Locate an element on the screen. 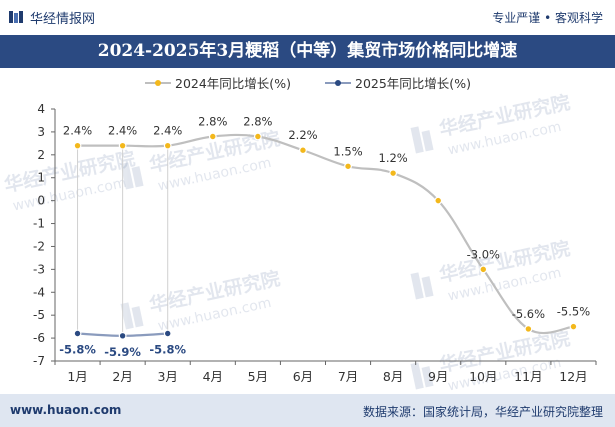 This screenshot has height=427, width=615. y-tick-label: 2 is located at coordinates (41, 155).